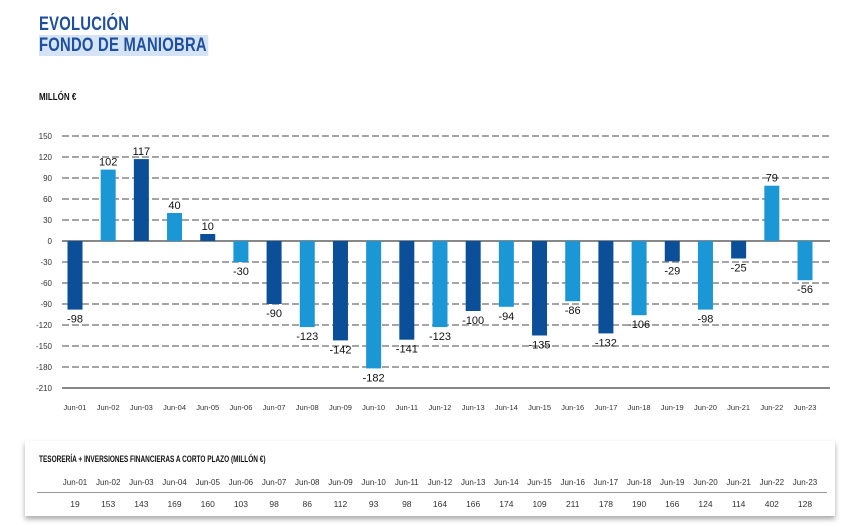 This screenshot has width=851, height=529. I want to click on table-value-cell: 153, so click(108, 504).